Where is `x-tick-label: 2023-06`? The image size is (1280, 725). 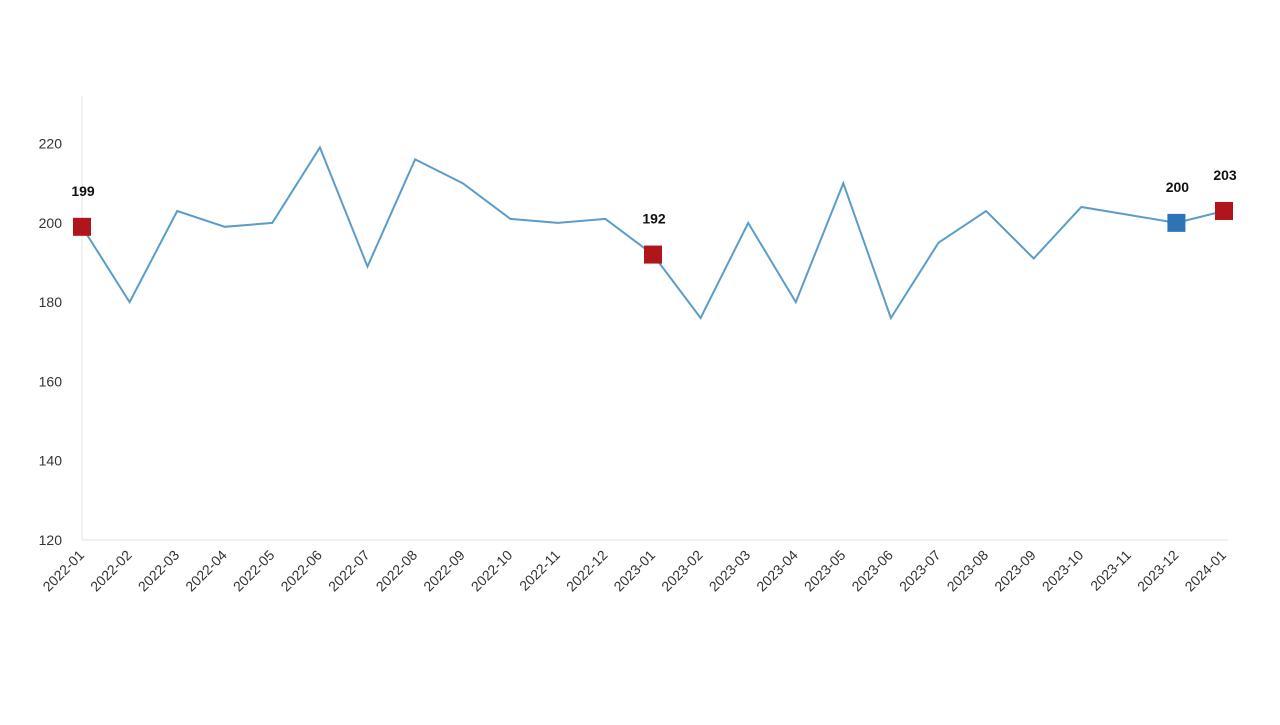 x-tick-label: 2023-06 is located at coordinates (872, 571).